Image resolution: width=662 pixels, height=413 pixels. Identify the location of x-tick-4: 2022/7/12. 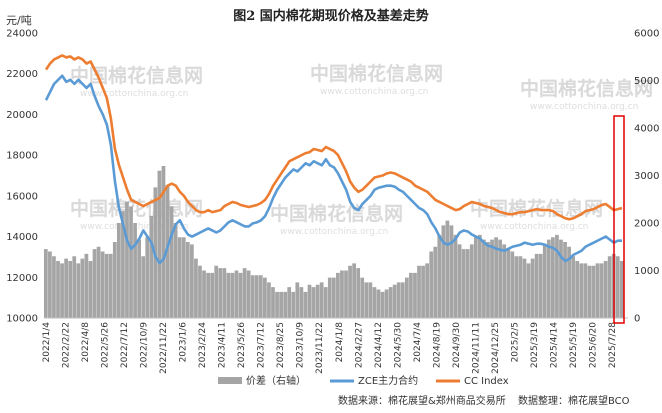
(125, 345).